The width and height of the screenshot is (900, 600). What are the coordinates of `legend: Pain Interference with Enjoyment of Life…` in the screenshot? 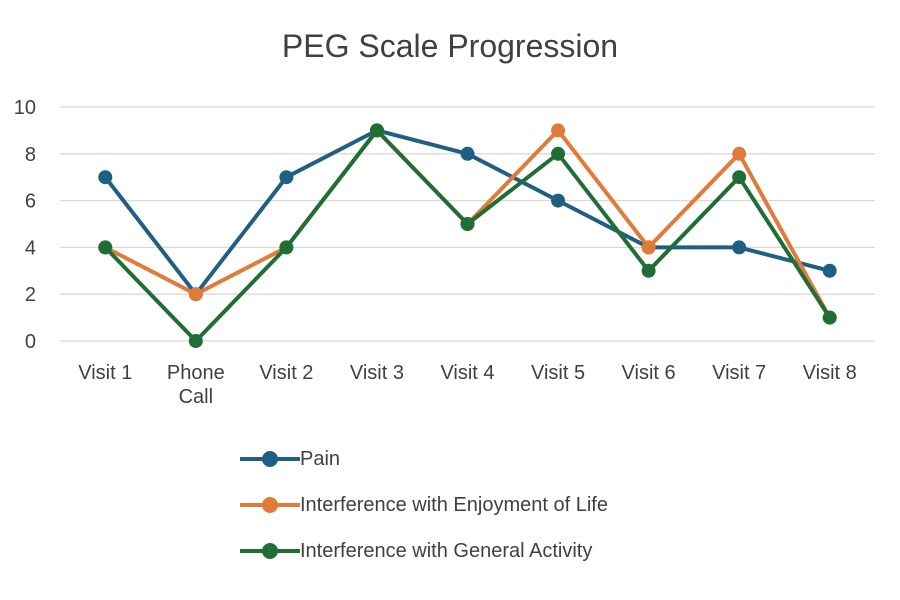 It's located at (424, 505).